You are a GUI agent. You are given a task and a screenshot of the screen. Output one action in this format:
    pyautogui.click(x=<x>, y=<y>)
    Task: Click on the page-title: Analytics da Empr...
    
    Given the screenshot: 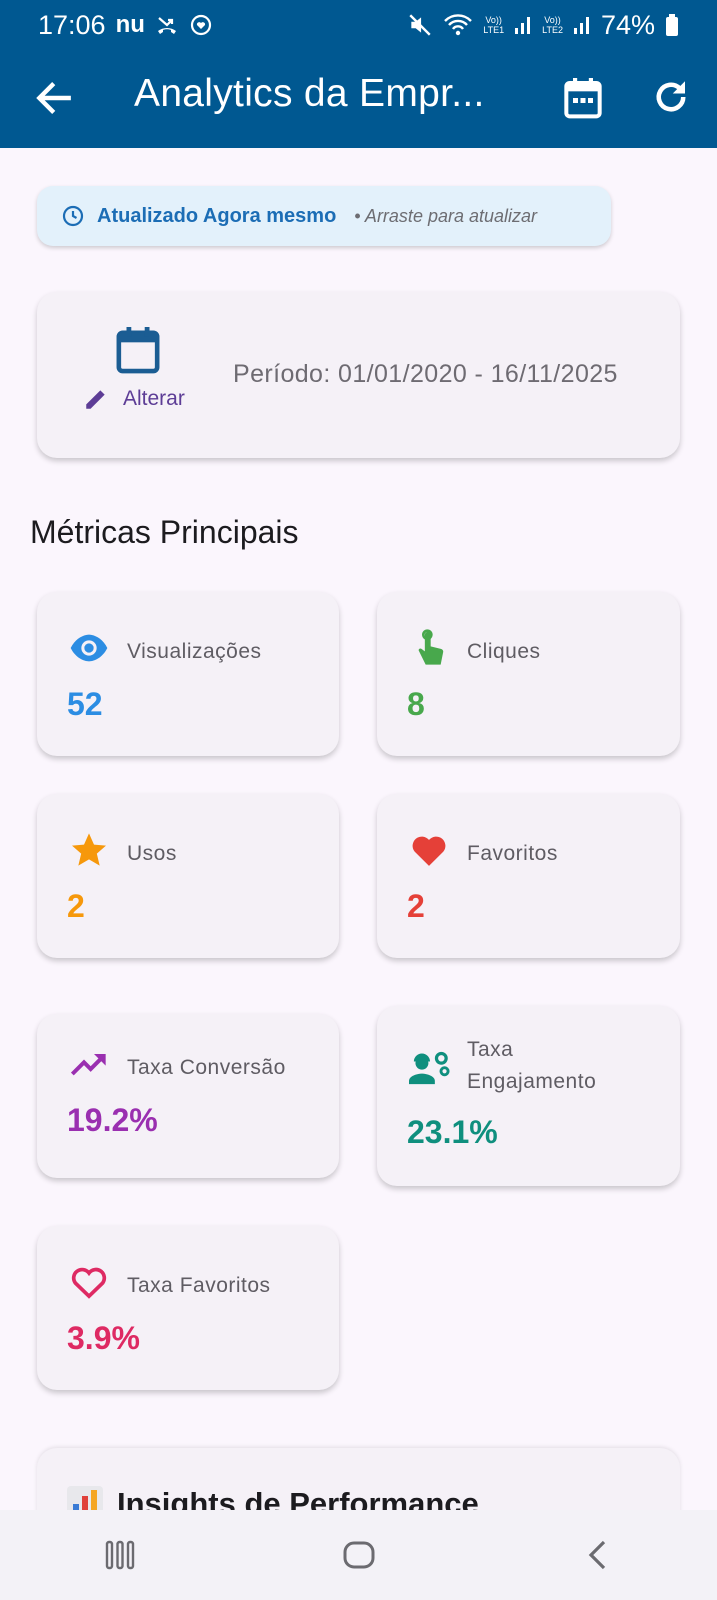 What is the action you would take?
    pyautogui.click(x=309, y=93)
    